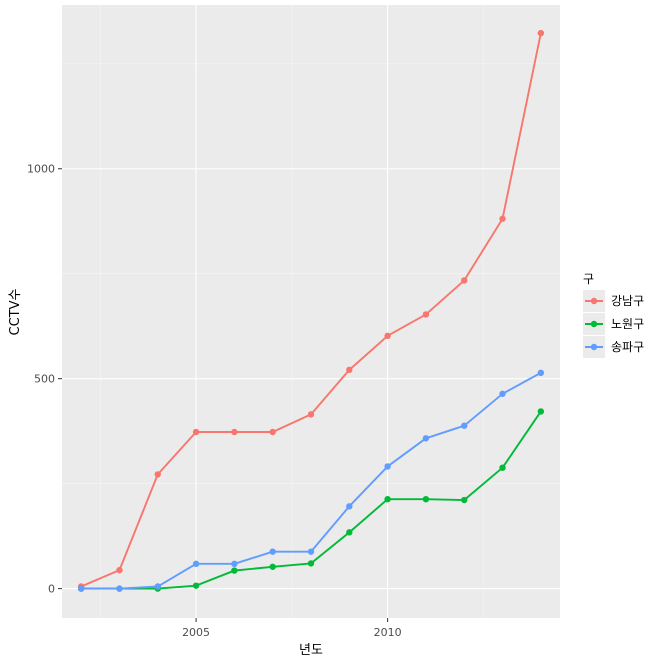 This screenshot has width=664, height=664. I want to click on x-tick-label: 2005, so click(196, 632).